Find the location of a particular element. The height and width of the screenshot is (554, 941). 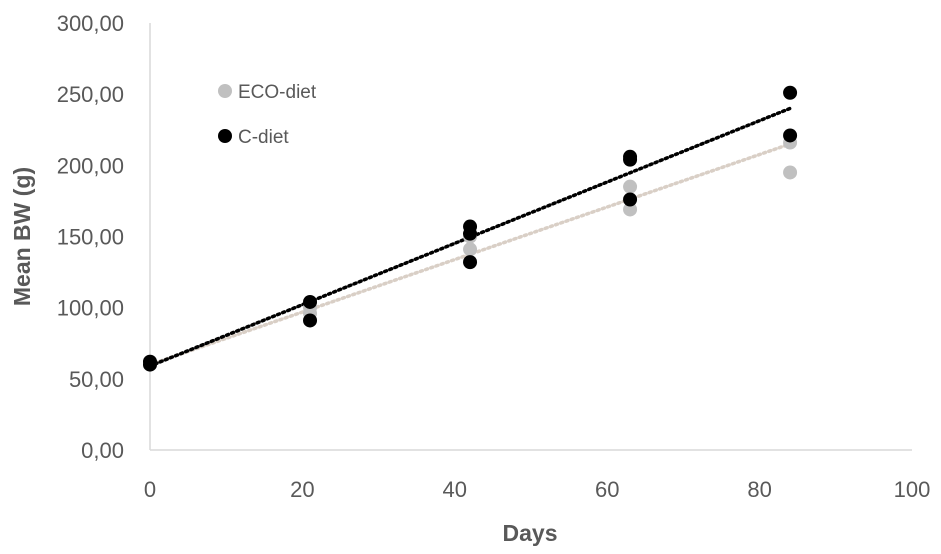

x-tick-label: 20 is located at coordinates (302, 489).